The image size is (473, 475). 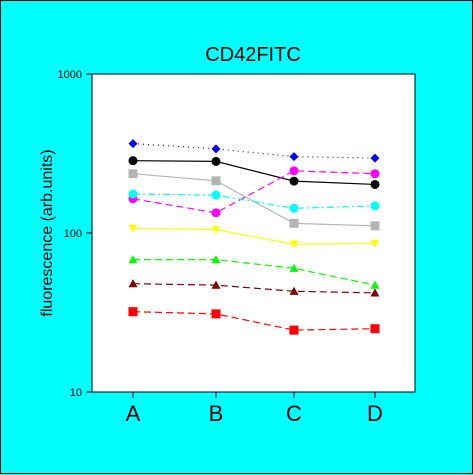 What do you see at coordinates (216, 413) in the screenshot?
I see `x-tick-label: B` at bounding box center [216, 413].